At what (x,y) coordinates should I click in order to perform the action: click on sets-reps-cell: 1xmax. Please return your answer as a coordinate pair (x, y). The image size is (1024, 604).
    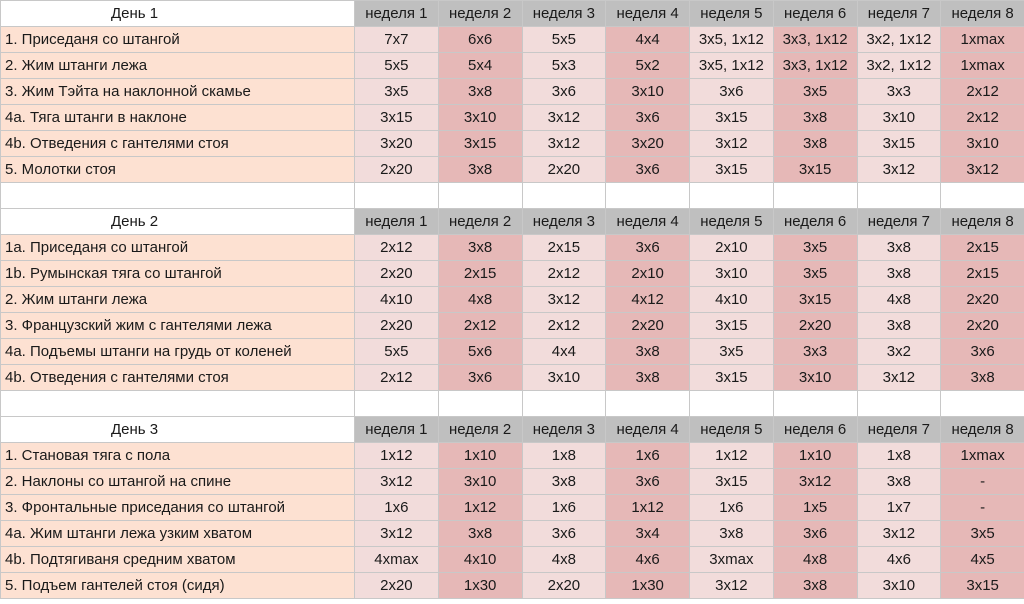
    Looking at the image, I should click on (982, 39).